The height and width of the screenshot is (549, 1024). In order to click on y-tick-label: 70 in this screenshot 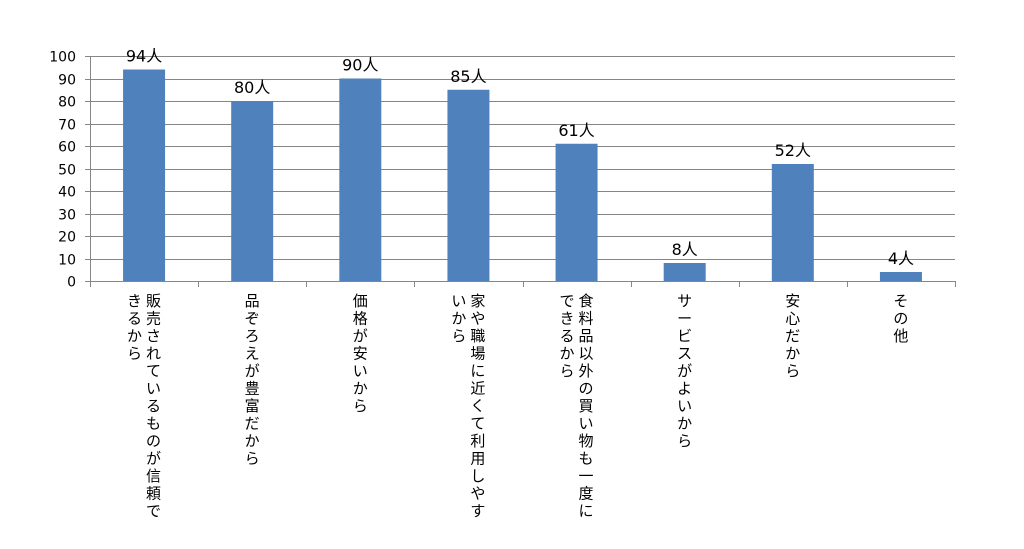, I will do `click(67, 126)`.